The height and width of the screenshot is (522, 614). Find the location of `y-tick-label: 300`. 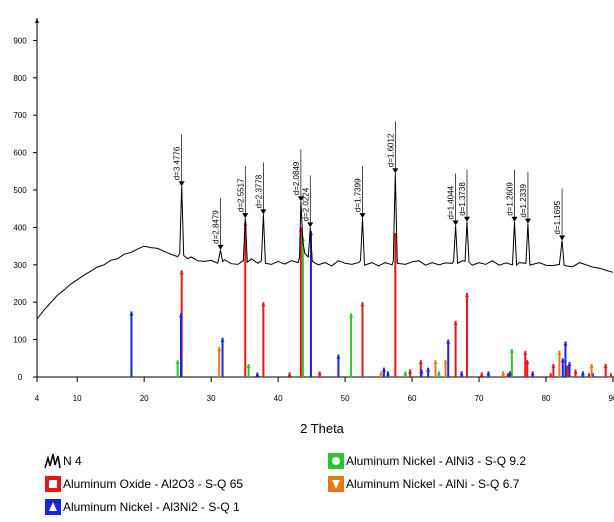

y-tick-label: 300 is located at coordinates (20, 265).